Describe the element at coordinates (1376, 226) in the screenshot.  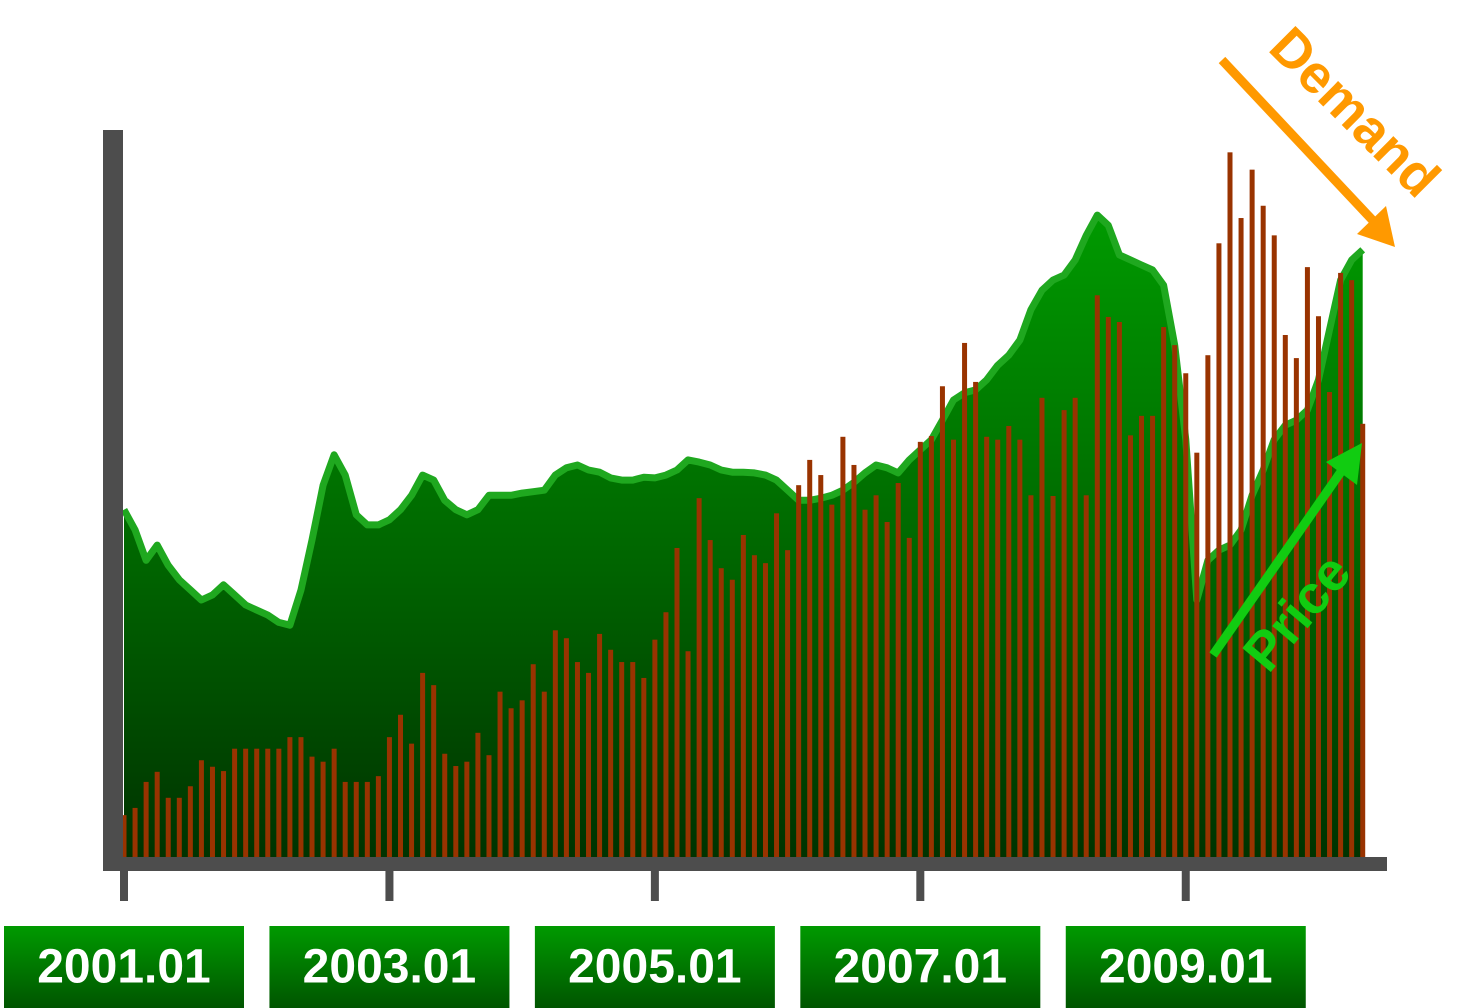
I see `demand-arrowhead` at that location.